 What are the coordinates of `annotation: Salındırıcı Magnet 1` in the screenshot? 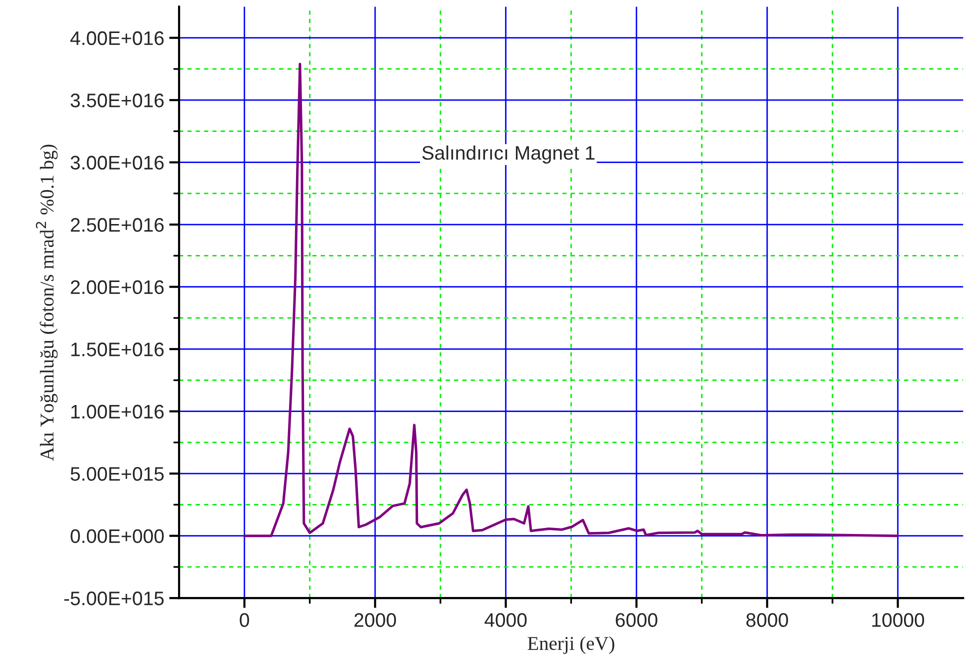 It's located at (508, 154).